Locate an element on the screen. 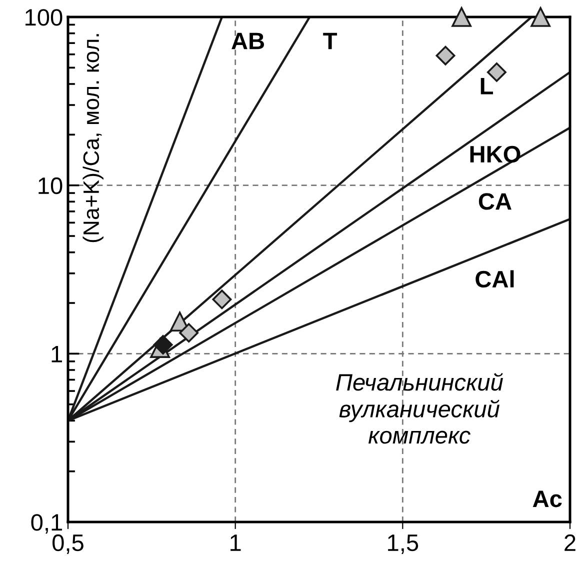  x-axis-title: Ac is located at coordinates (547, 499).